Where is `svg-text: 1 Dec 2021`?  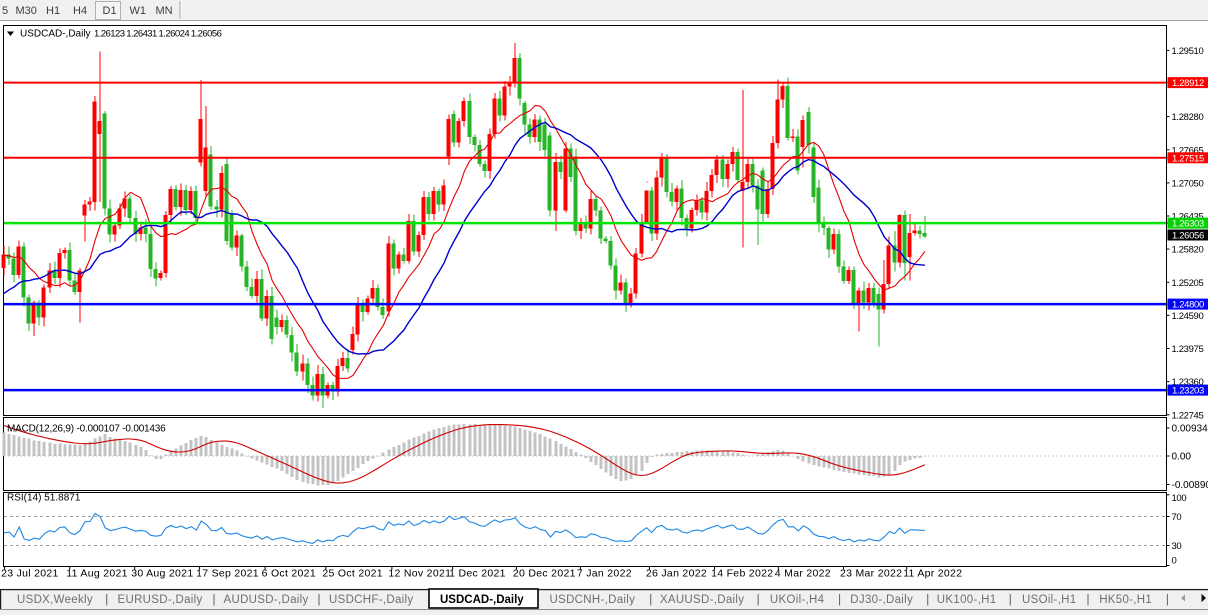
svg-text: 1 Dec 2021 is located at coordinates (477, 574).